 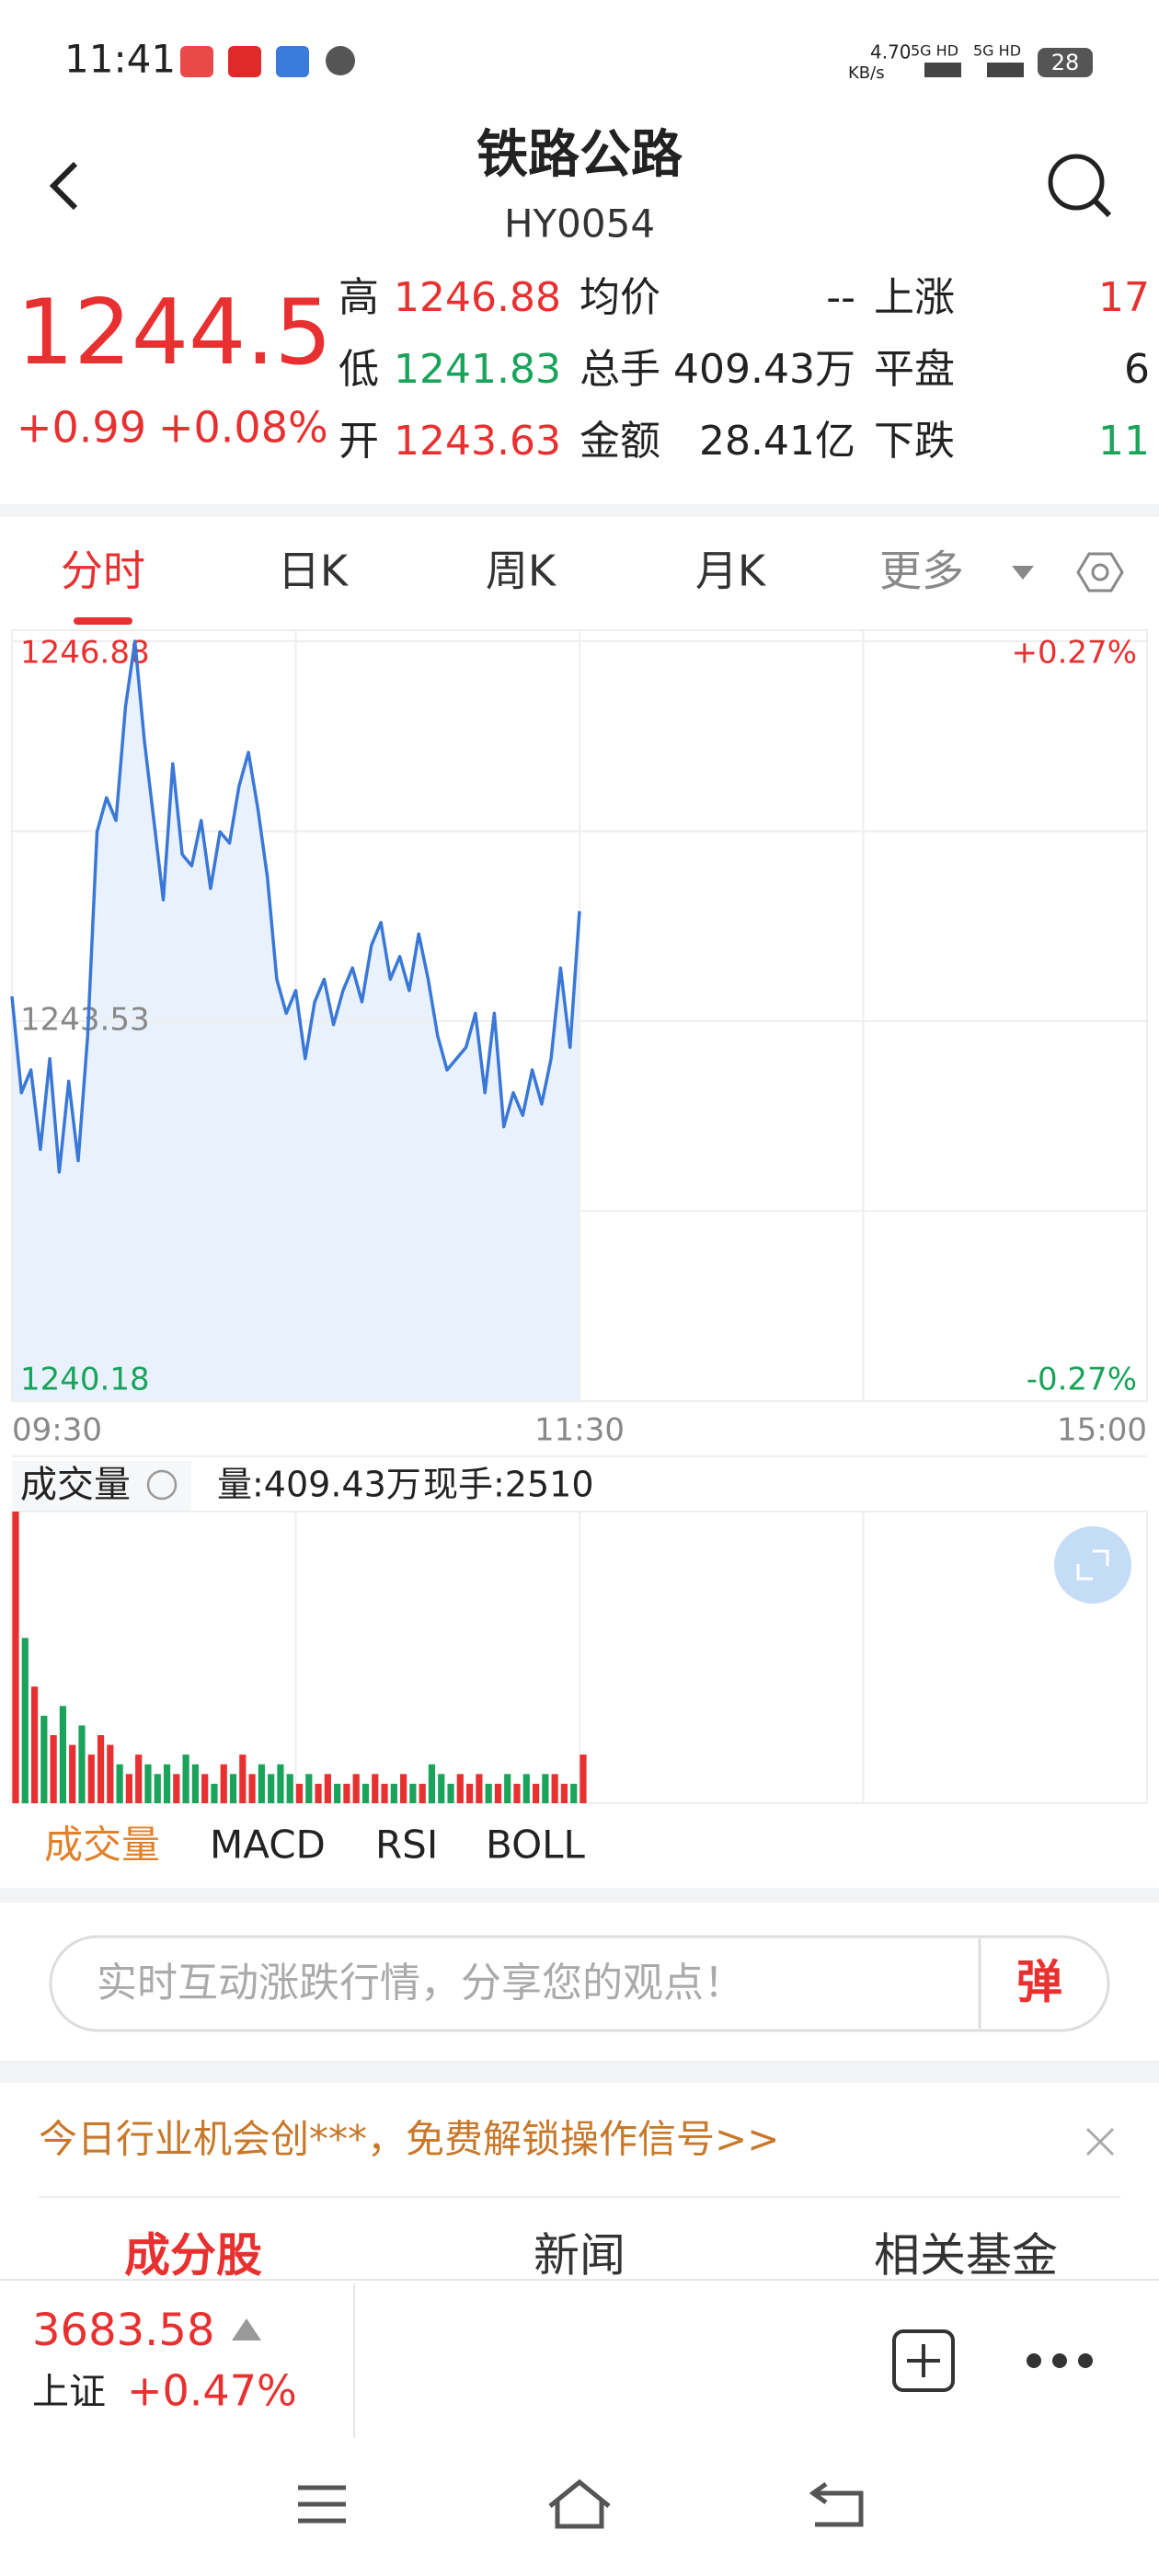 I want to click on tab: 周K, so click(x=521, y=571).